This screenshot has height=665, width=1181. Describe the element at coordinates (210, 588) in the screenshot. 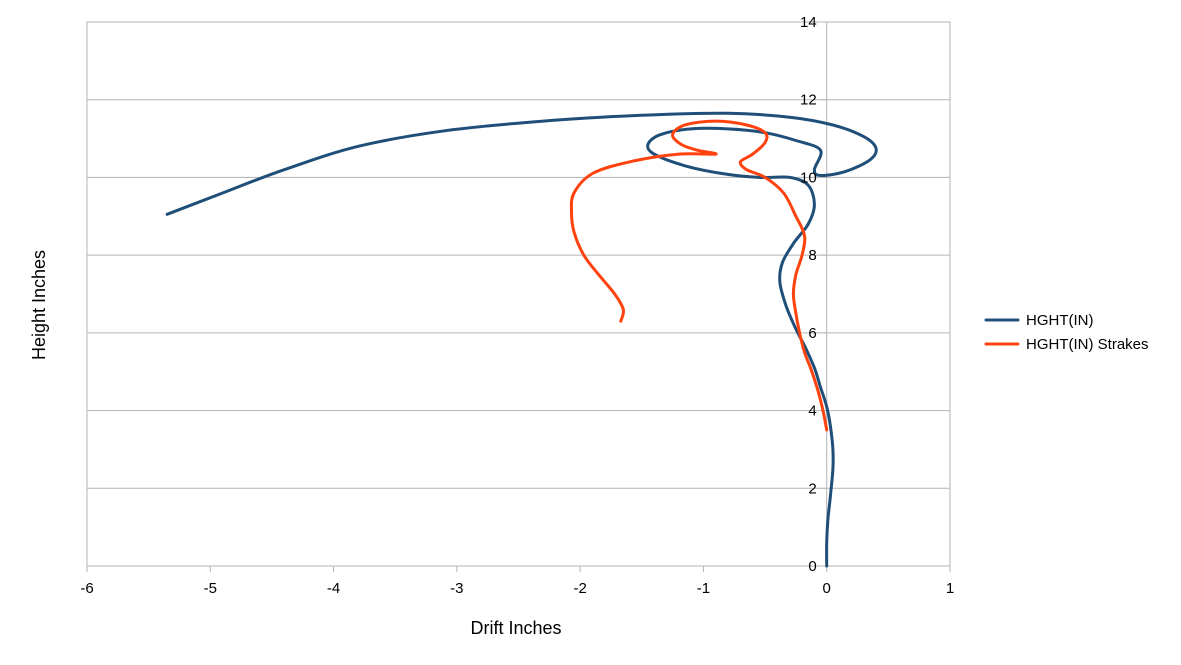

I see `x-tick-label: -5` at that location.